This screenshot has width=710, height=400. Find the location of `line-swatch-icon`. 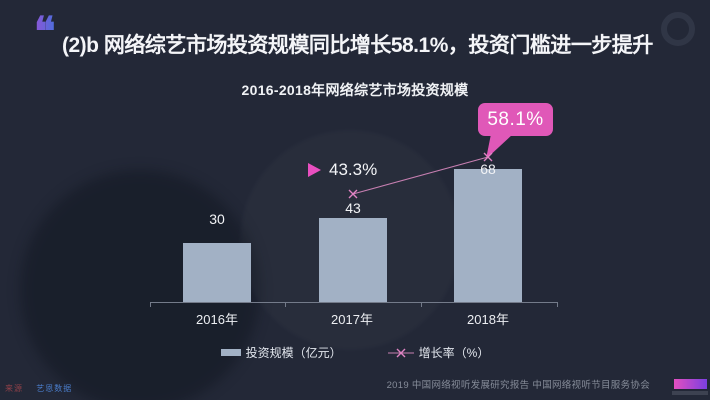

line-swatch-icon is located at coordinates (400, 352).